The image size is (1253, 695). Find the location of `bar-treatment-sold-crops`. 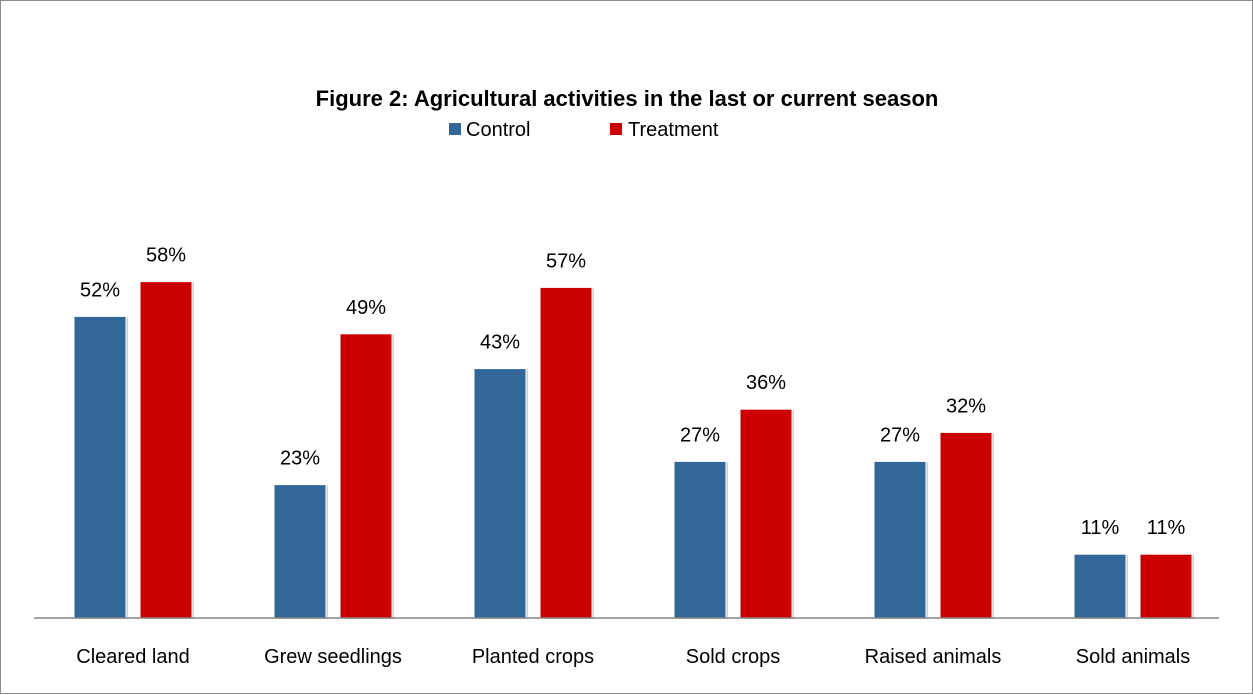

bar-treatment-sold-crops is located at coordinates (766, 513).